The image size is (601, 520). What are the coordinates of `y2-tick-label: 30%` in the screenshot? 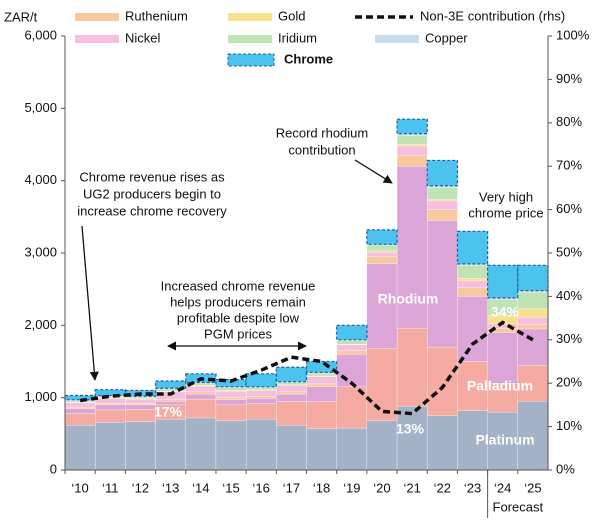 It's located at (569, 338).